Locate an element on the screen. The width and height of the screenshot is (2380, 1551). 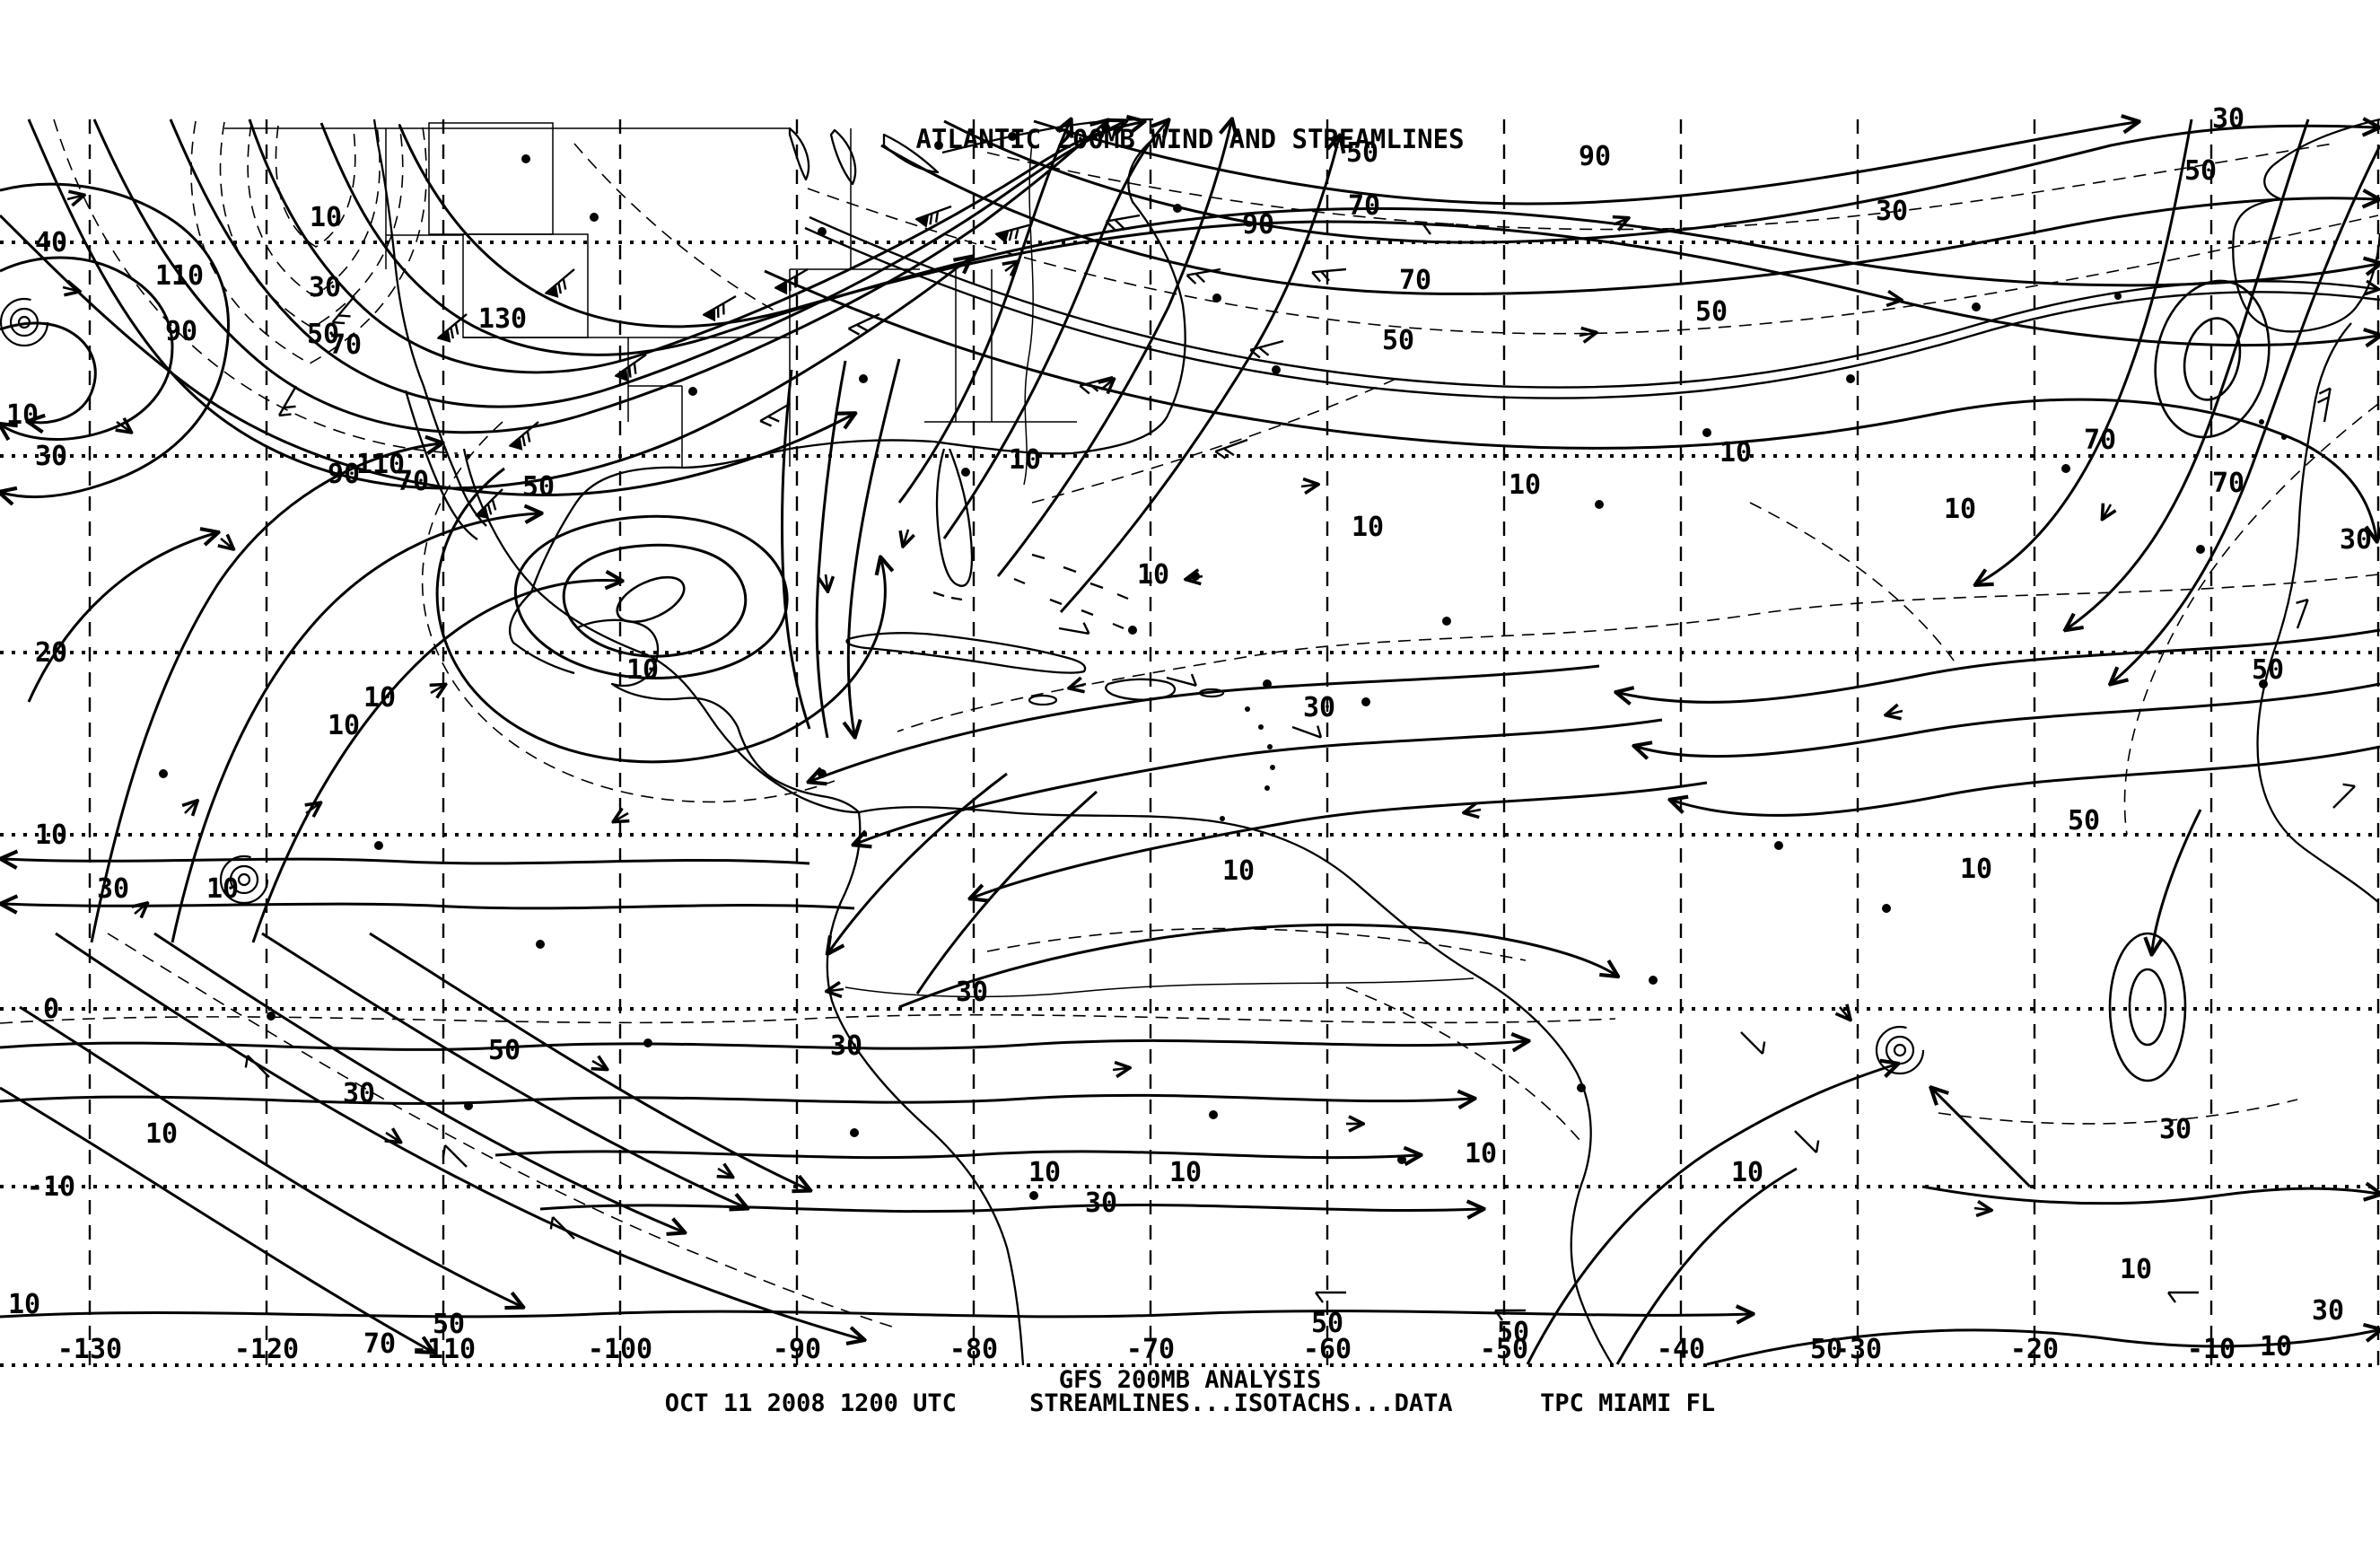
isotach-label: 130 is located at coordinates (503, 319).